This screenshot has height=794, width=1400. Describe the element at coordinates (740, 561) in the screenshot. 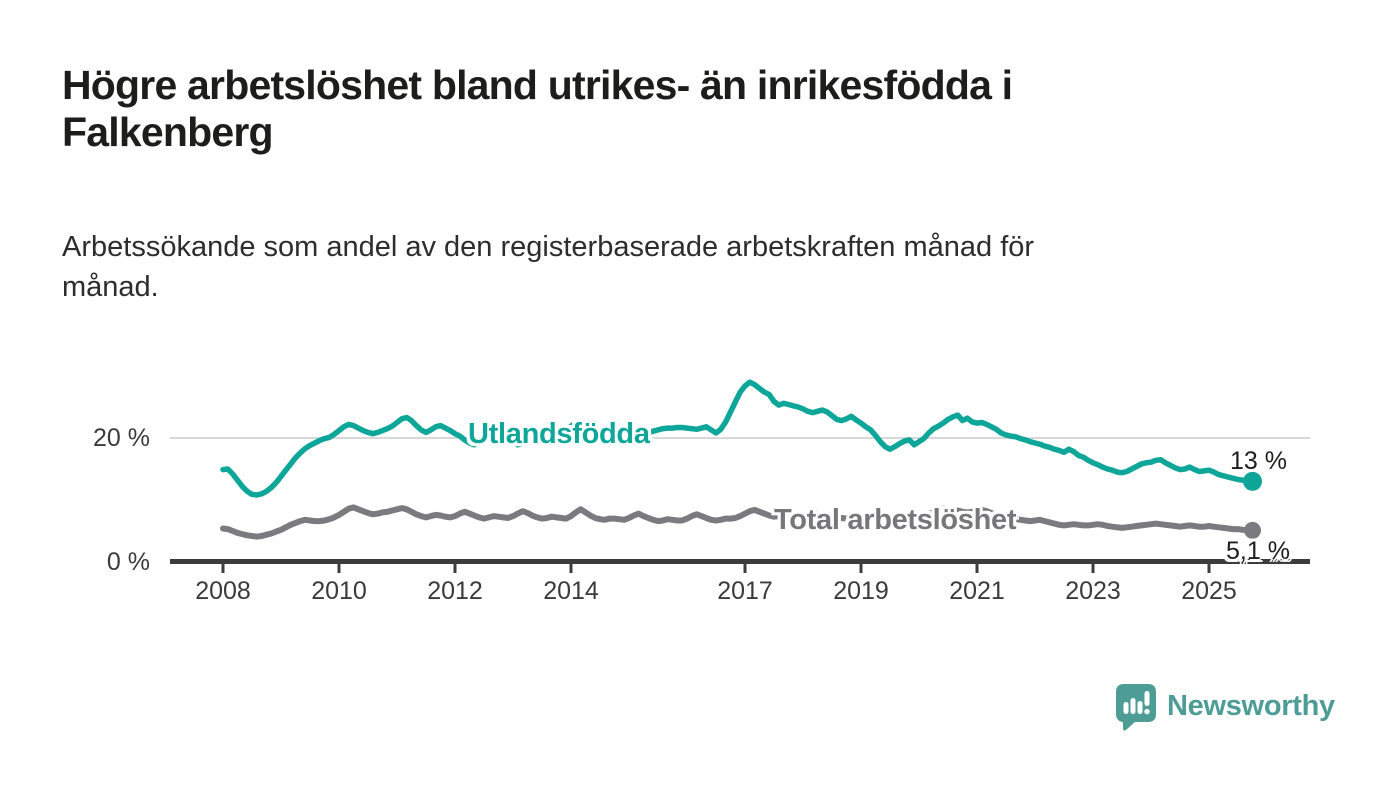

I see `x-axis-line` at that location.